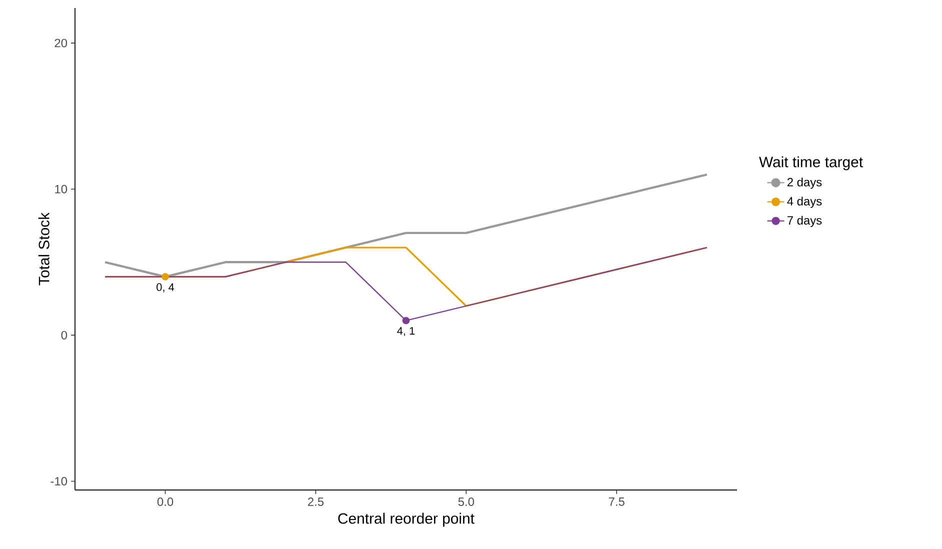  I want to click on legend-title: Wait time target, so click(811, 163).